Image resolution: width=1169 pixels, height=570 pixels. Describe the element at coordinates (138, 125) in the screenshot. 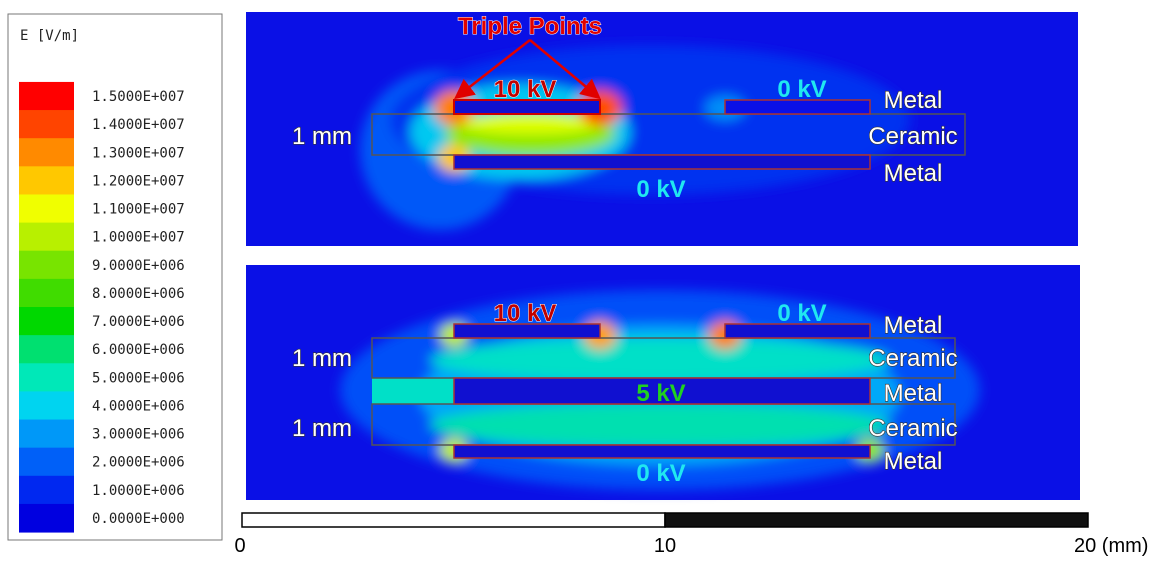

I see `legend-label: 1.4000E+007` at that location.